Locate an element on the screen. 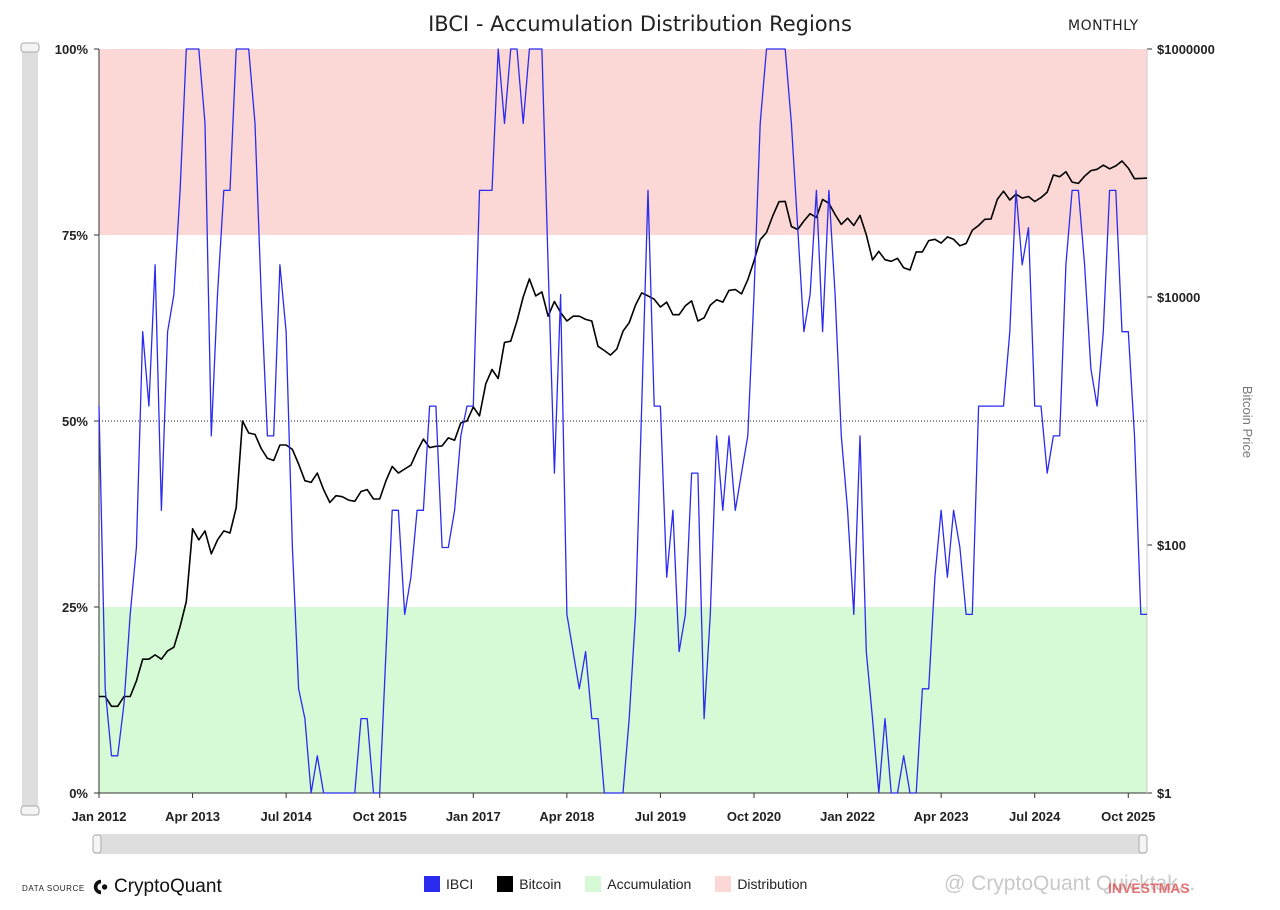  legend-item-bitcoin: Bitcoin is located at coordinates (529, 884).